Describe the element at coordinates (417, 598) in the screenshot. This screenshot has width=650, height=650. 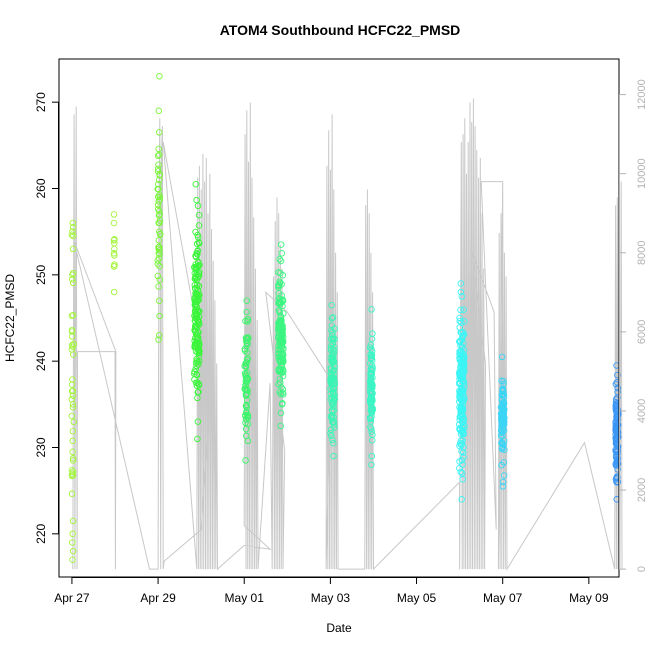
I see `x-tick-label: May 05` at that location.